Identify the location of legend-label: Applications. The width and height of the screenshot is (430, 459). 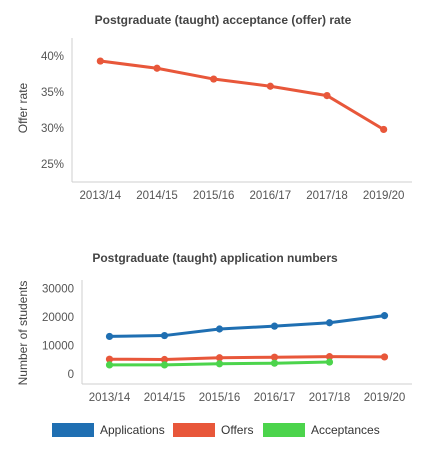
(132, 430).